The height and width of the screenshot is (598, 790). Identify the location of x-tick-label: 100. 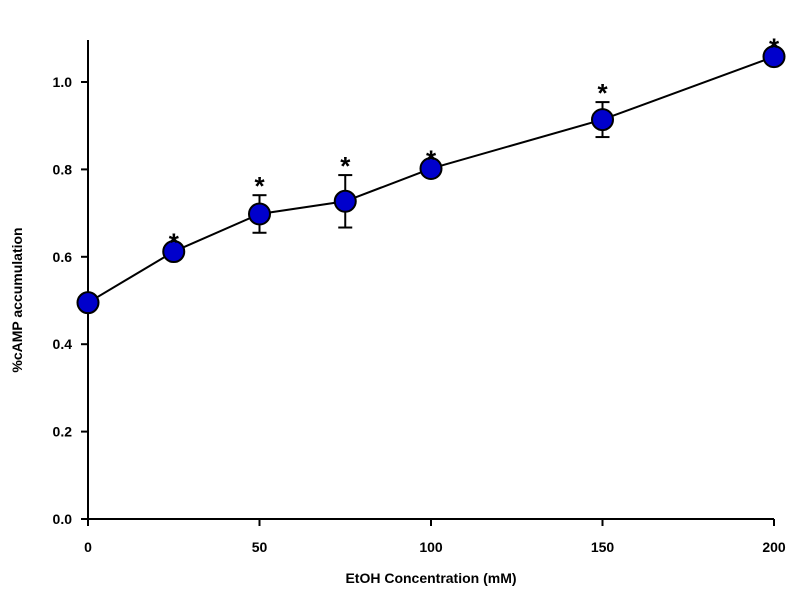
(431, 547).